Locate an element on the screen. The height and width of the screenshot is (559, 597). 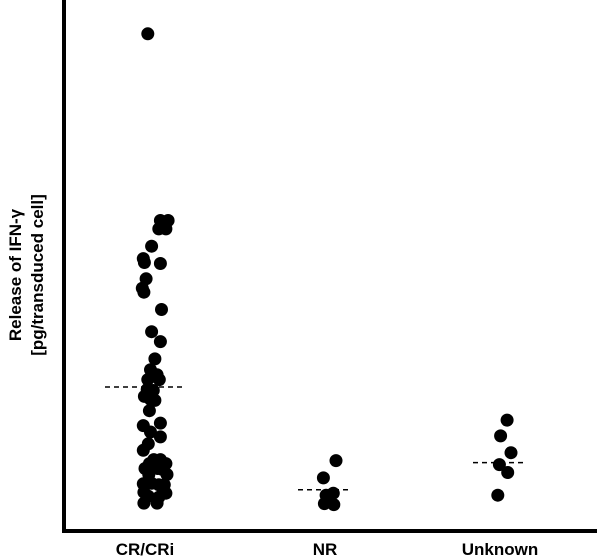
y-axis-label: Release of IFN-γ [pg/transduced cell] is located at coordinates (26, 275).